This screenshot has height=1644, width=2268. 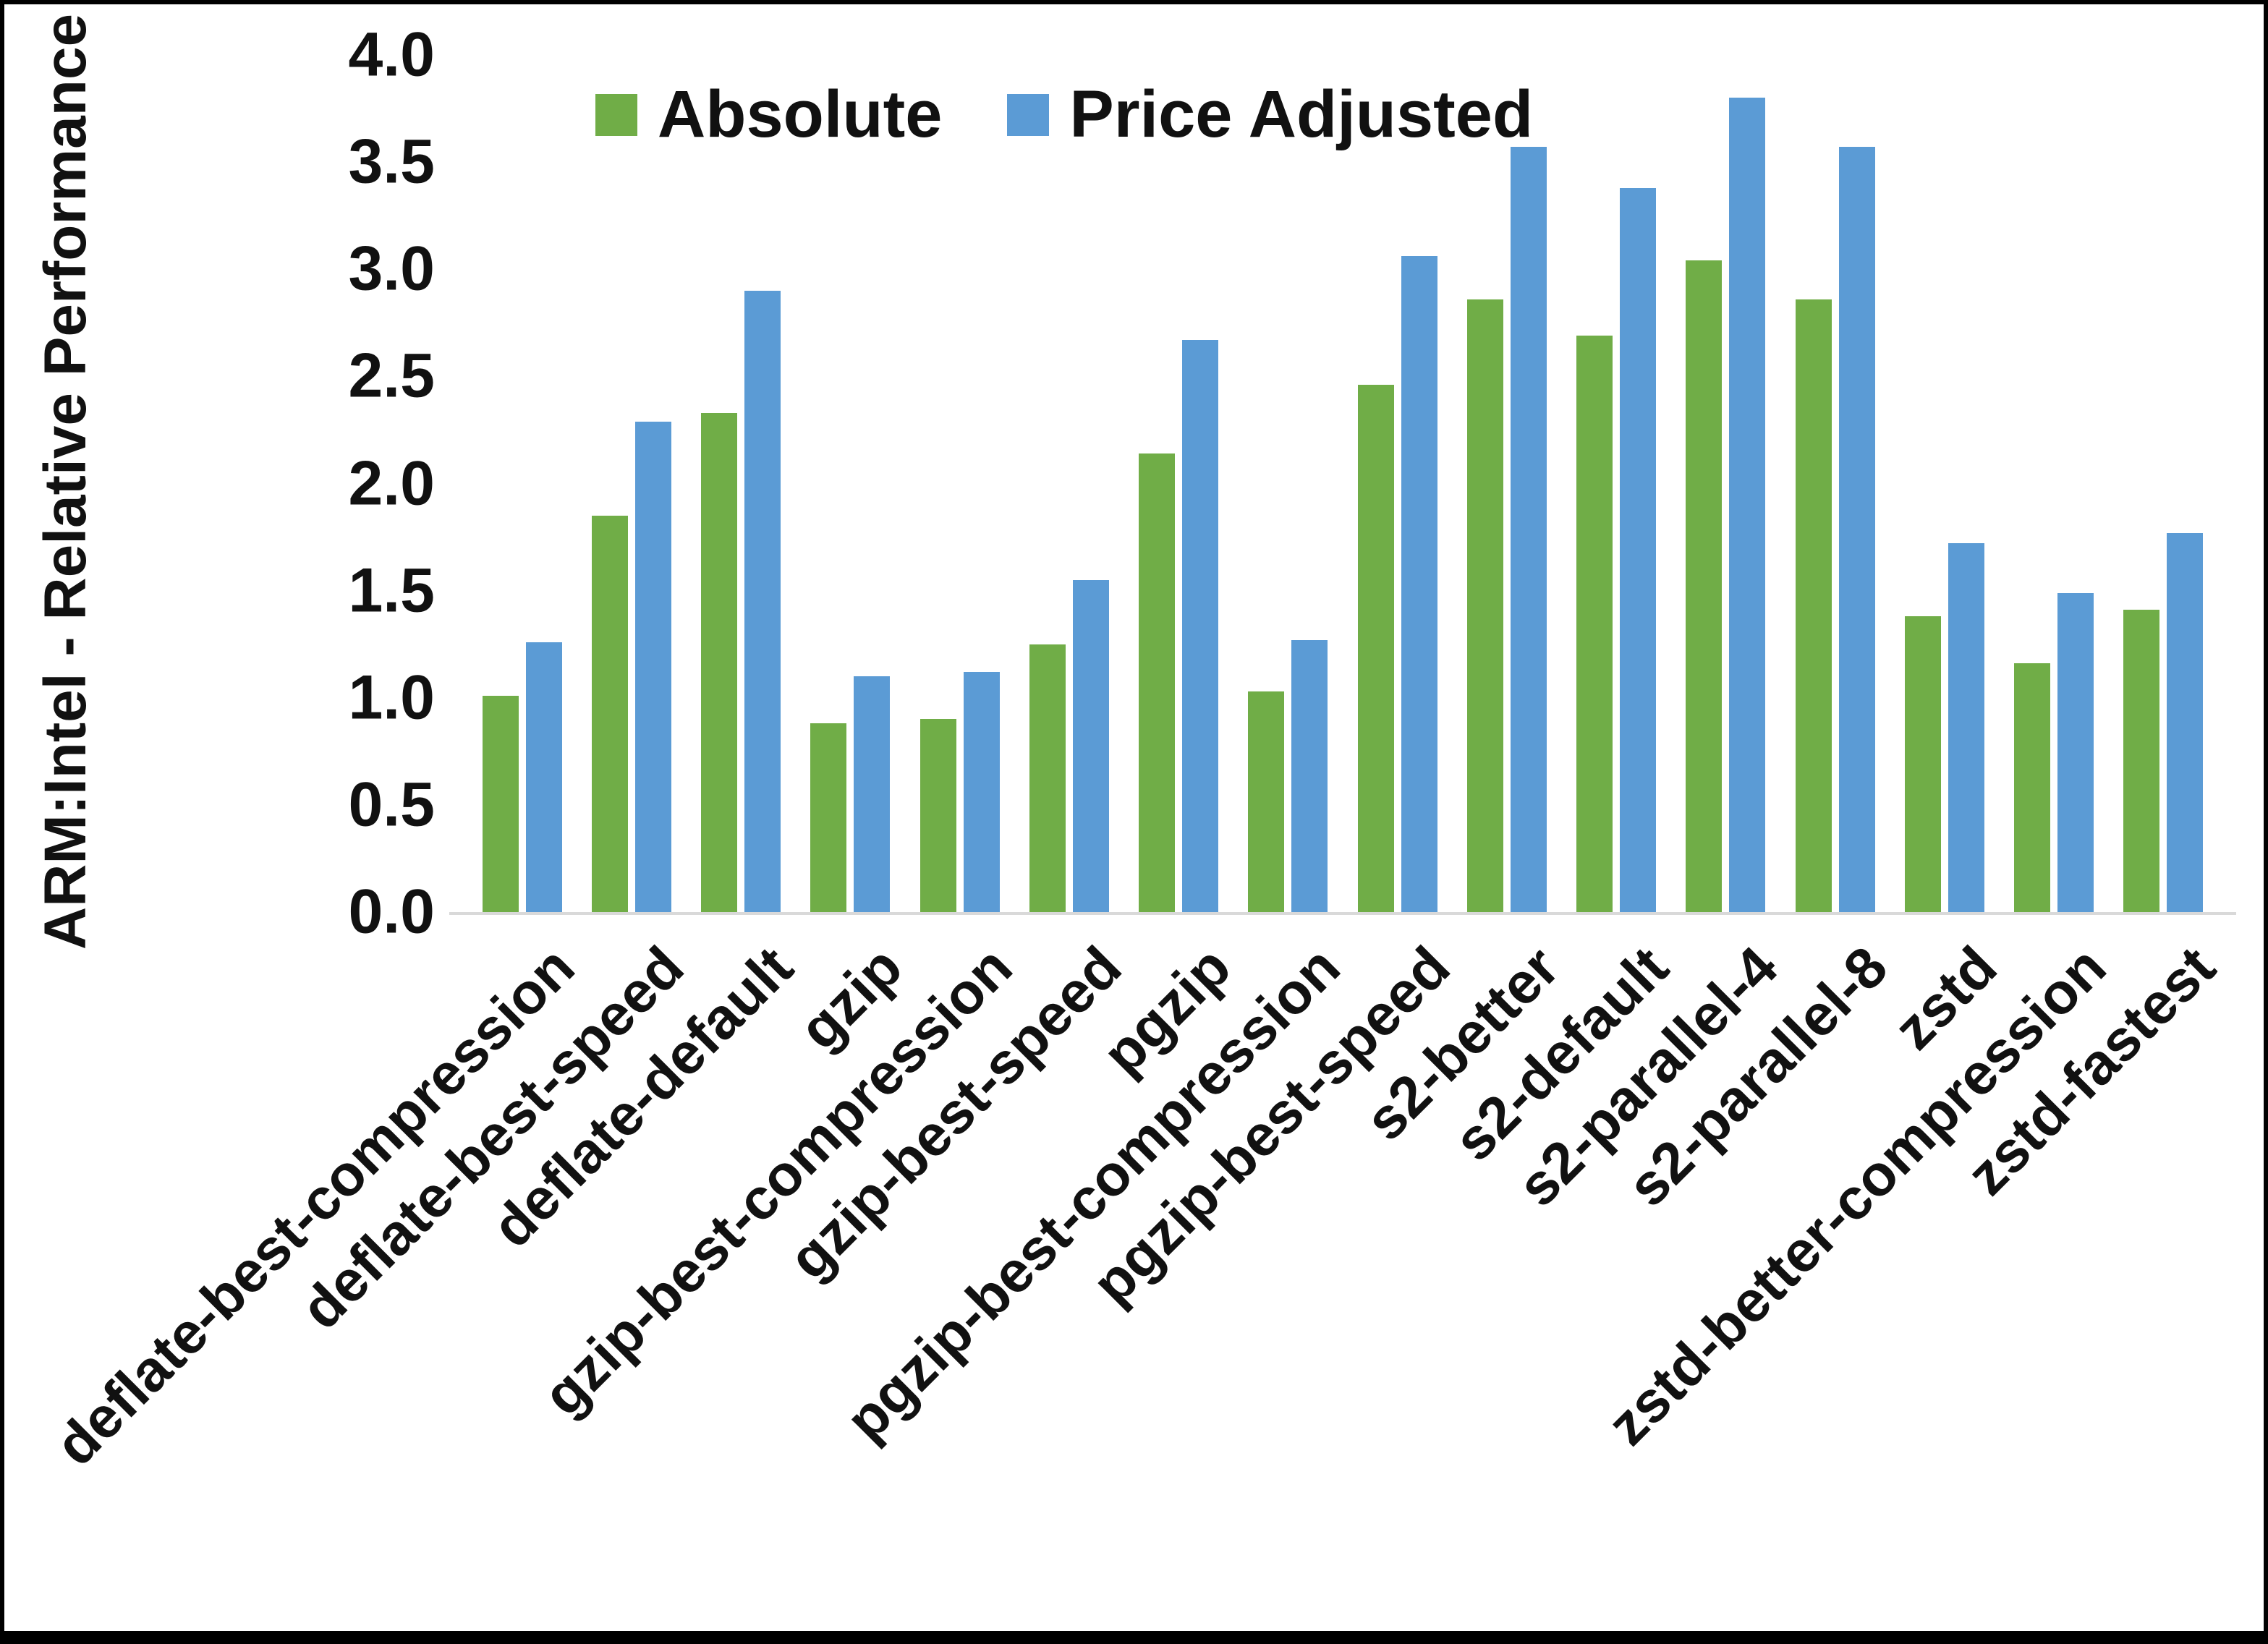 I want to click on legend-item-price-adjusted: Price Adjusted, so click(x=1270, y=115).